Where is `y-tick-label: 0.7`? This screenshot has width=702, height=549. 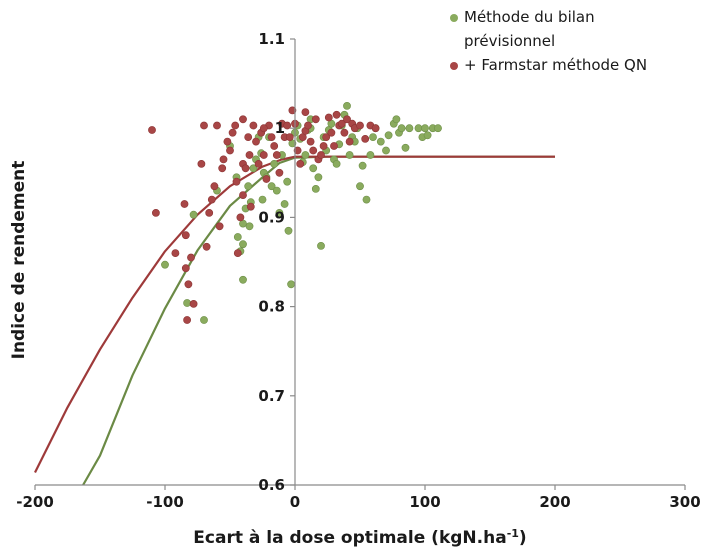
y-tick-label: 0.7 is located at coordinates (271, 396).